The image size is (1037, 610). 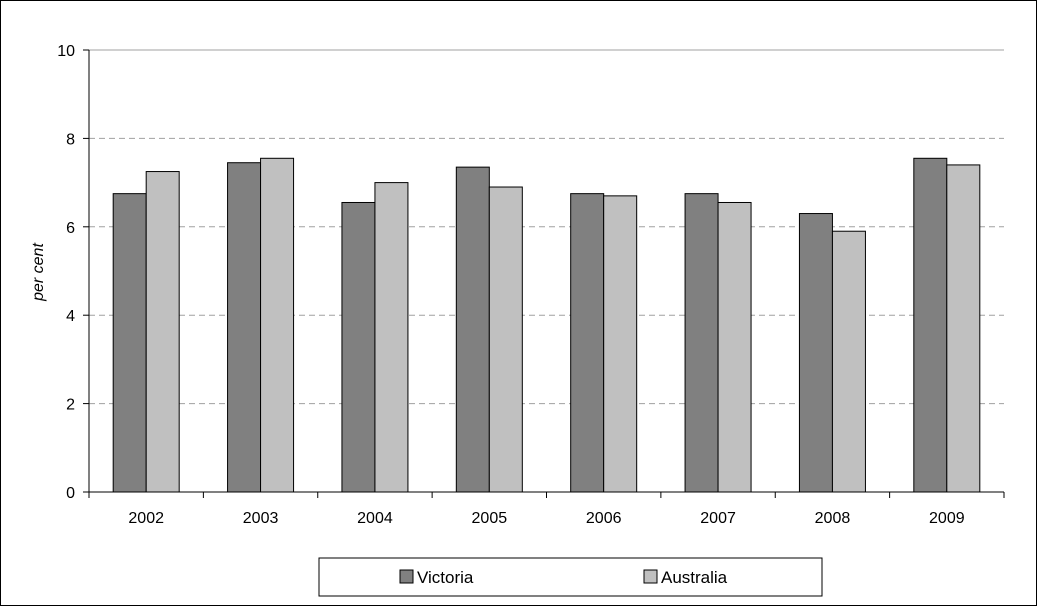 What do you see at coordinates (815, 353) in the screenshot?
I see `bar-victoria-2008` at bounding box center [815, 353].